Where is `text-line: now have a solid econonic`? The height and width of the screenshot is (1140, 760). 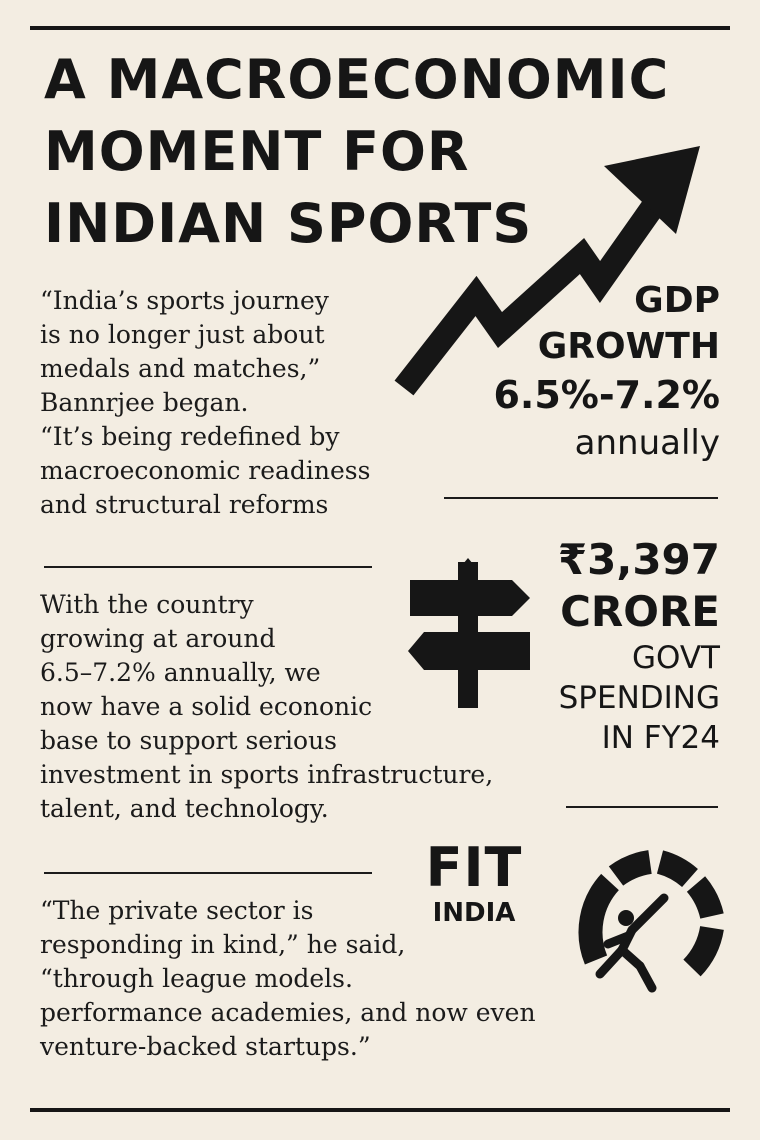
text-line: now have a solid econonic is located at coordinates (206, 706).